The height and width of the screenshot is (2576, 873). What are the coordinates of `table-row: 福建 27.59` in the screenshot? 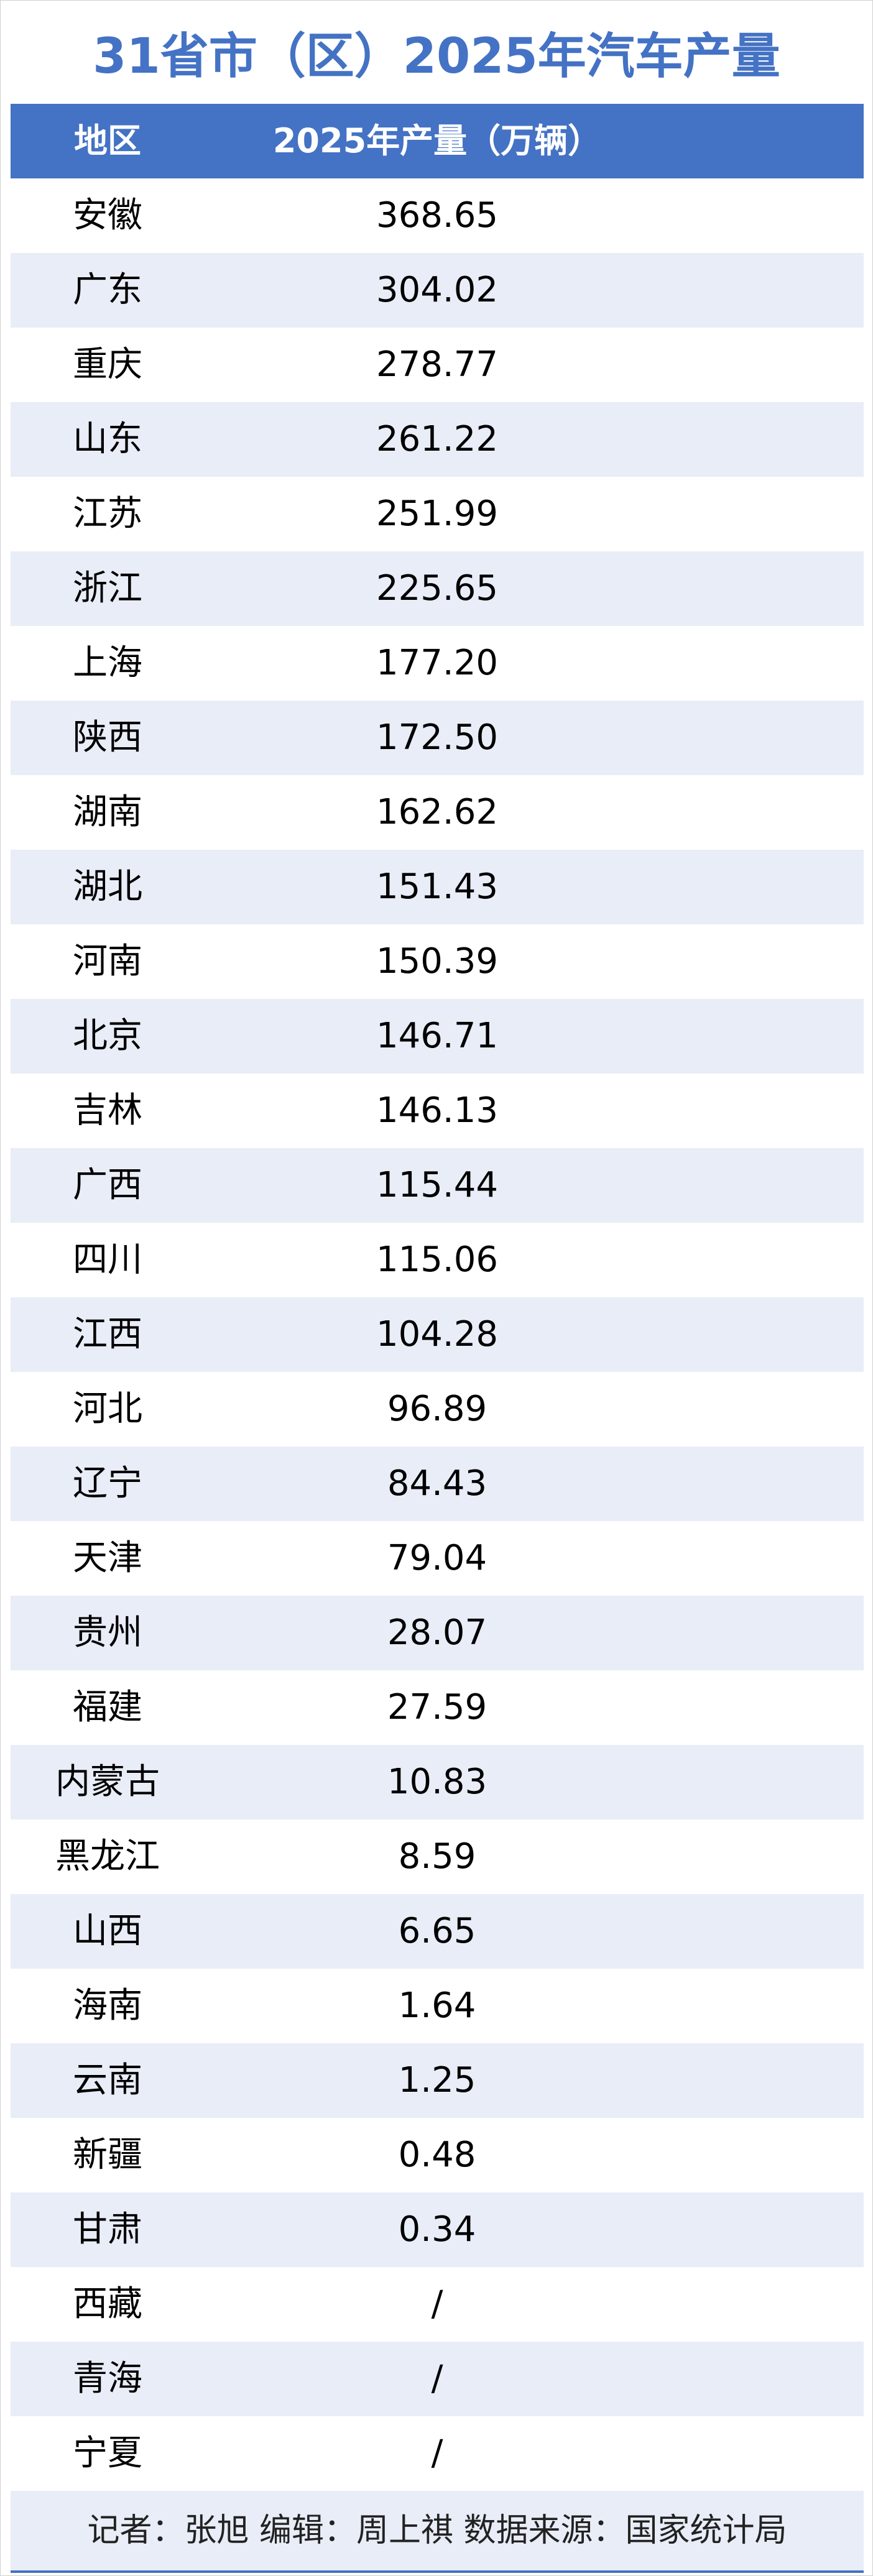 It's located at (437, 1707).